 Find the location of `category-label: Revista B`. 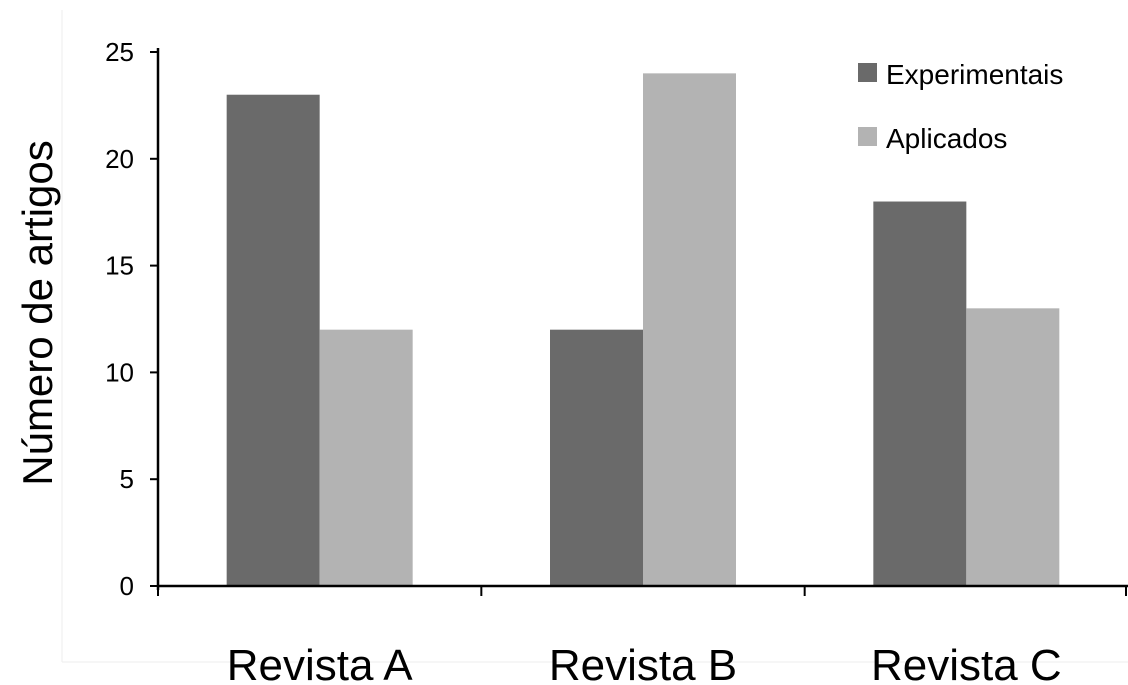

category-label: Revista B is located at coordinates (643, 663).